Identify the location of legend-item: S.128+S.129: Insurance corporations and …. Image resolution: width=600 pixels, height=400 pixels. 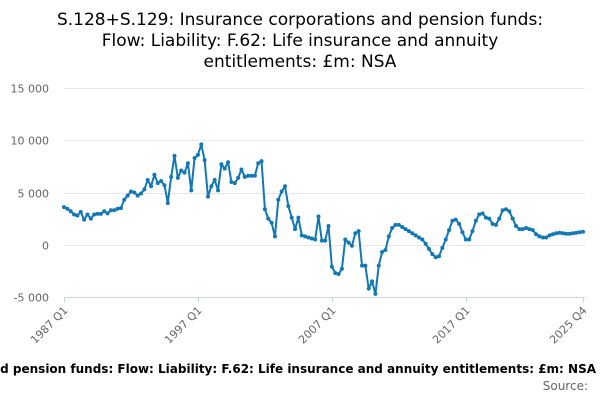
(298, 369).